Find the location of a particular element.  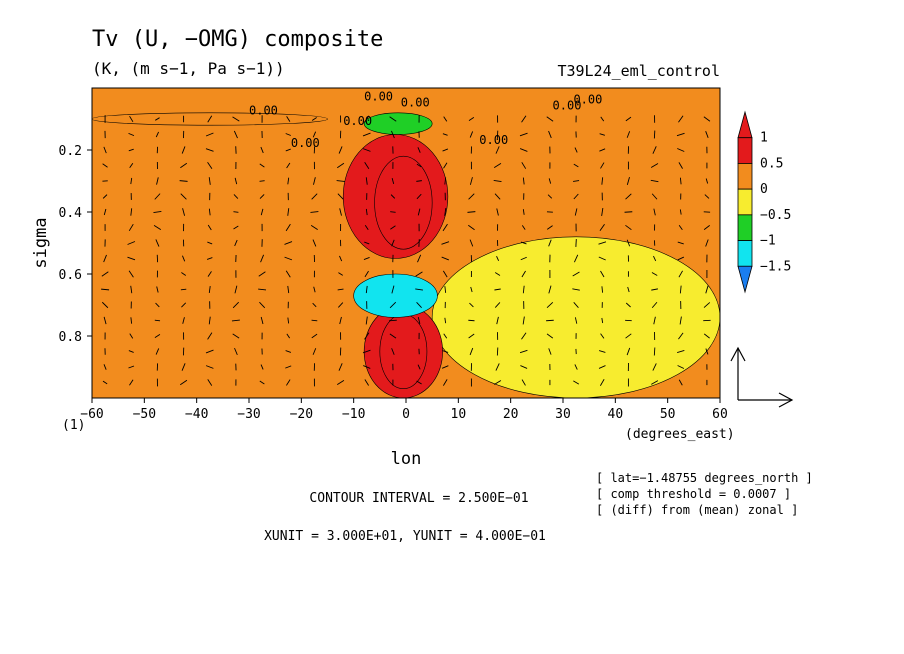

contour-label-7: 0.00 is located at coordinates (587, 100).